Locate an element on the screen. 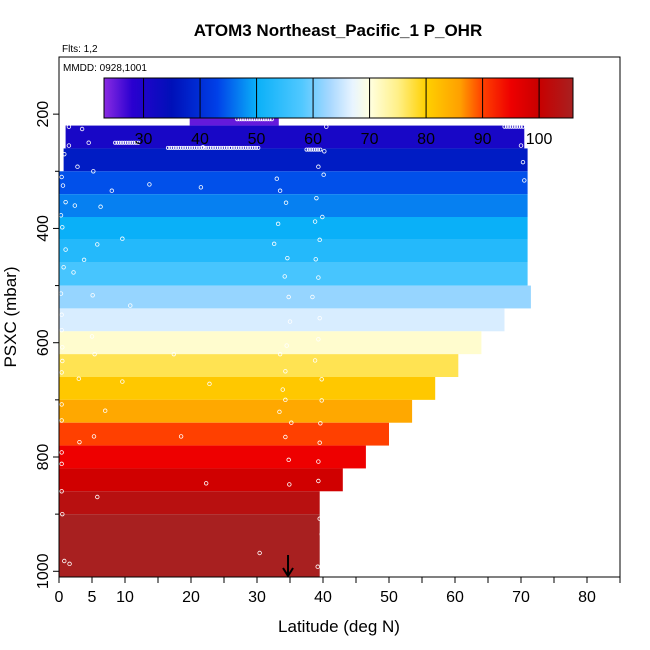  x-tick-label: 80 is located at coordinates (587, 597).